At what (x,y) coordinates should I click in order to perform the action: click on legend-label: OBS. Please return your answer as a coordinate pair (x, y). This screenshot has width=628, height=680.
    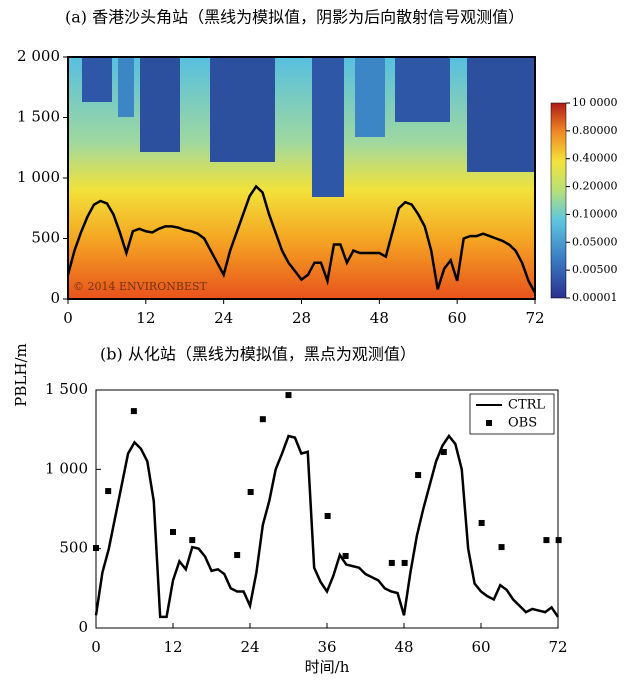
    Looking at the image, I should click on (522, 423).